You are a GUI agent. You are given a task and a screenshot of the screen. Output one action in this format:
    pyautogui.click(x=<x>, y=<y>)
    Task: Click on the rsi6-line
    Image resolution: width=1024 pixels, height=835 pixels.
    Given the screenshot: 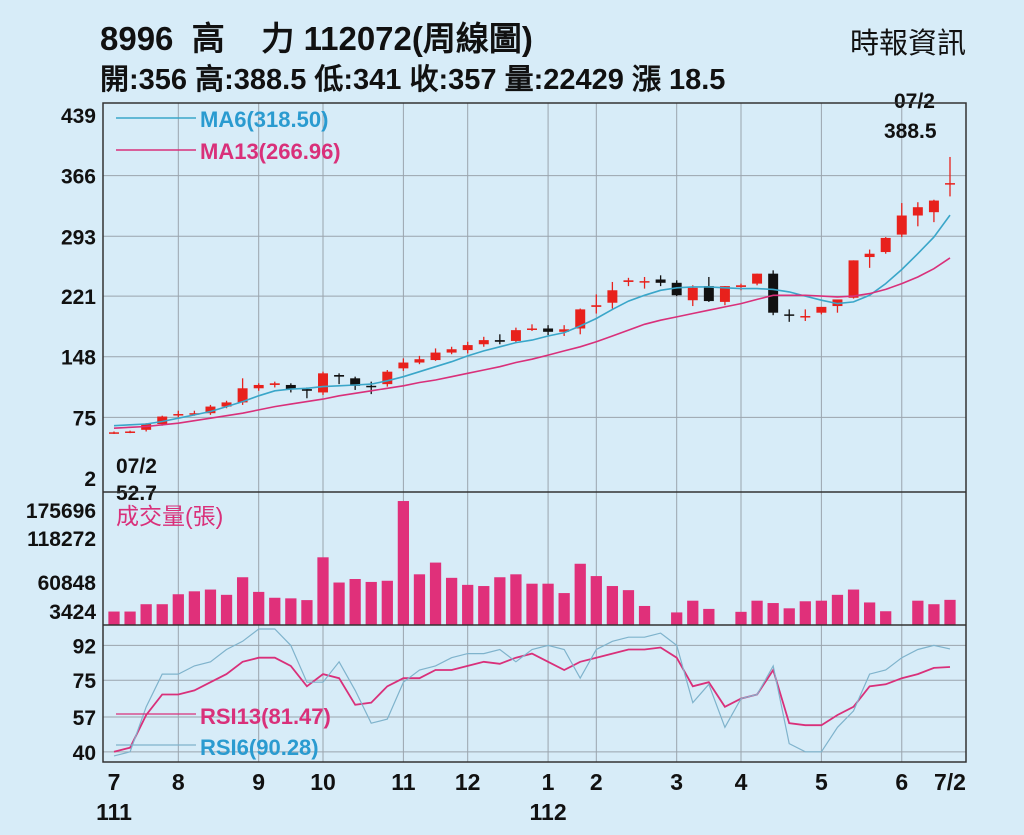 What is the action you would take?
    pyautogui.click(x=532, y=692)
    